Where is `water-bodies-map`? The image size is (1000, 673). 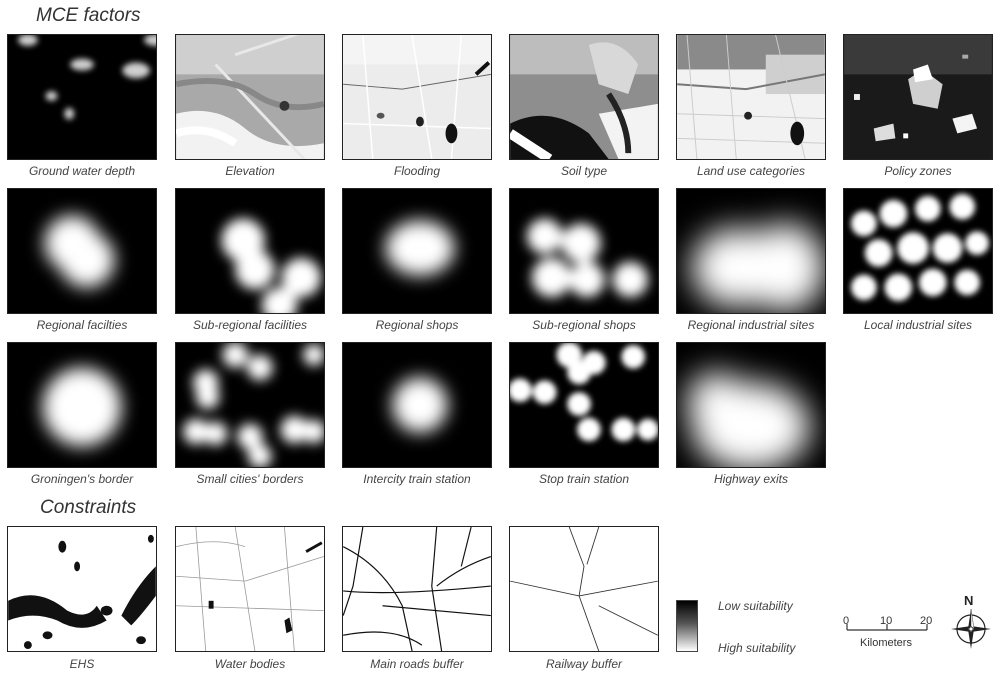 water-bodies-map is located at coordinates (250, 589).